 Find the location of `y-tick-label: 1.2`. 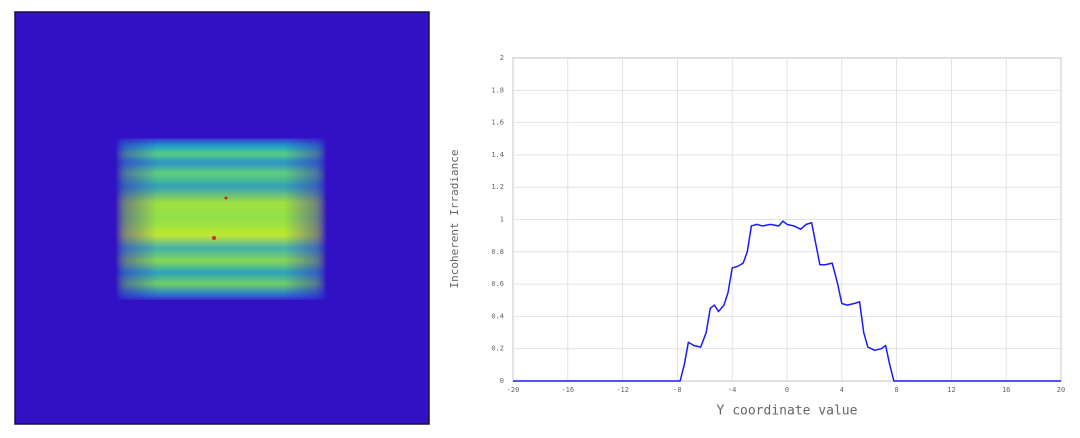

y-tick-label: 1.2 is located at coordinates (497, 187).